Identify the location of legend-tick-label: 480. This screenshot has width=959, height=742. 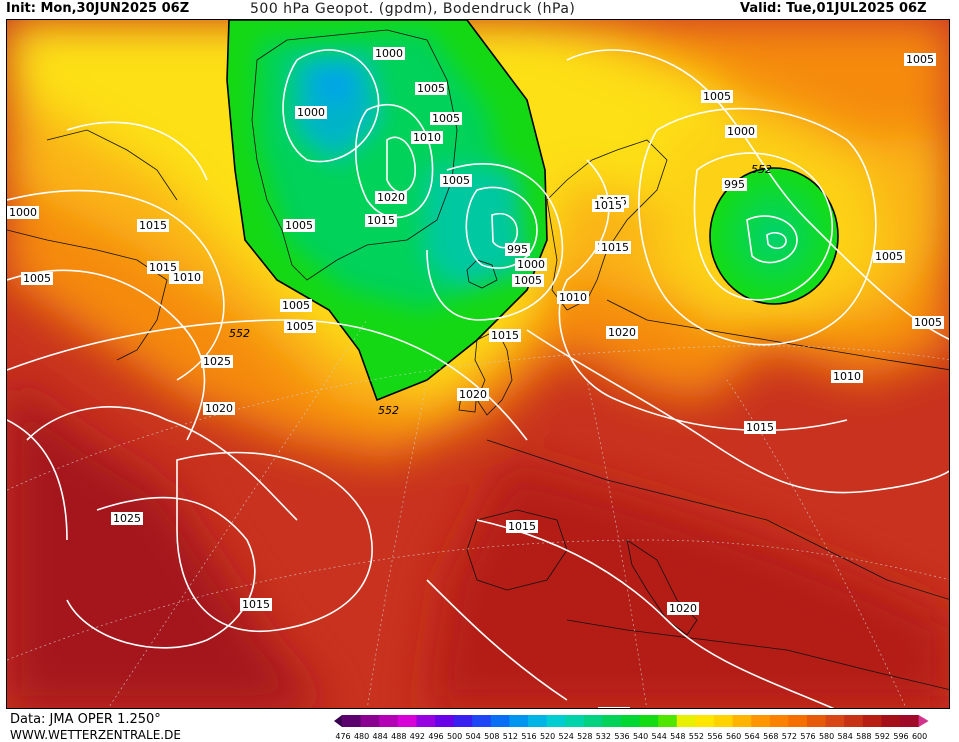
(361, 736).